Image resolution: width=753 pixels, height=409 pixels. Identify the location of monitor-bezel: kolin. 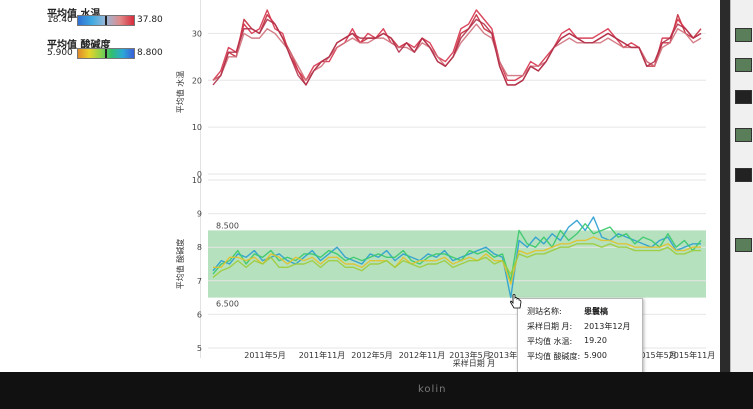
(376, 390).